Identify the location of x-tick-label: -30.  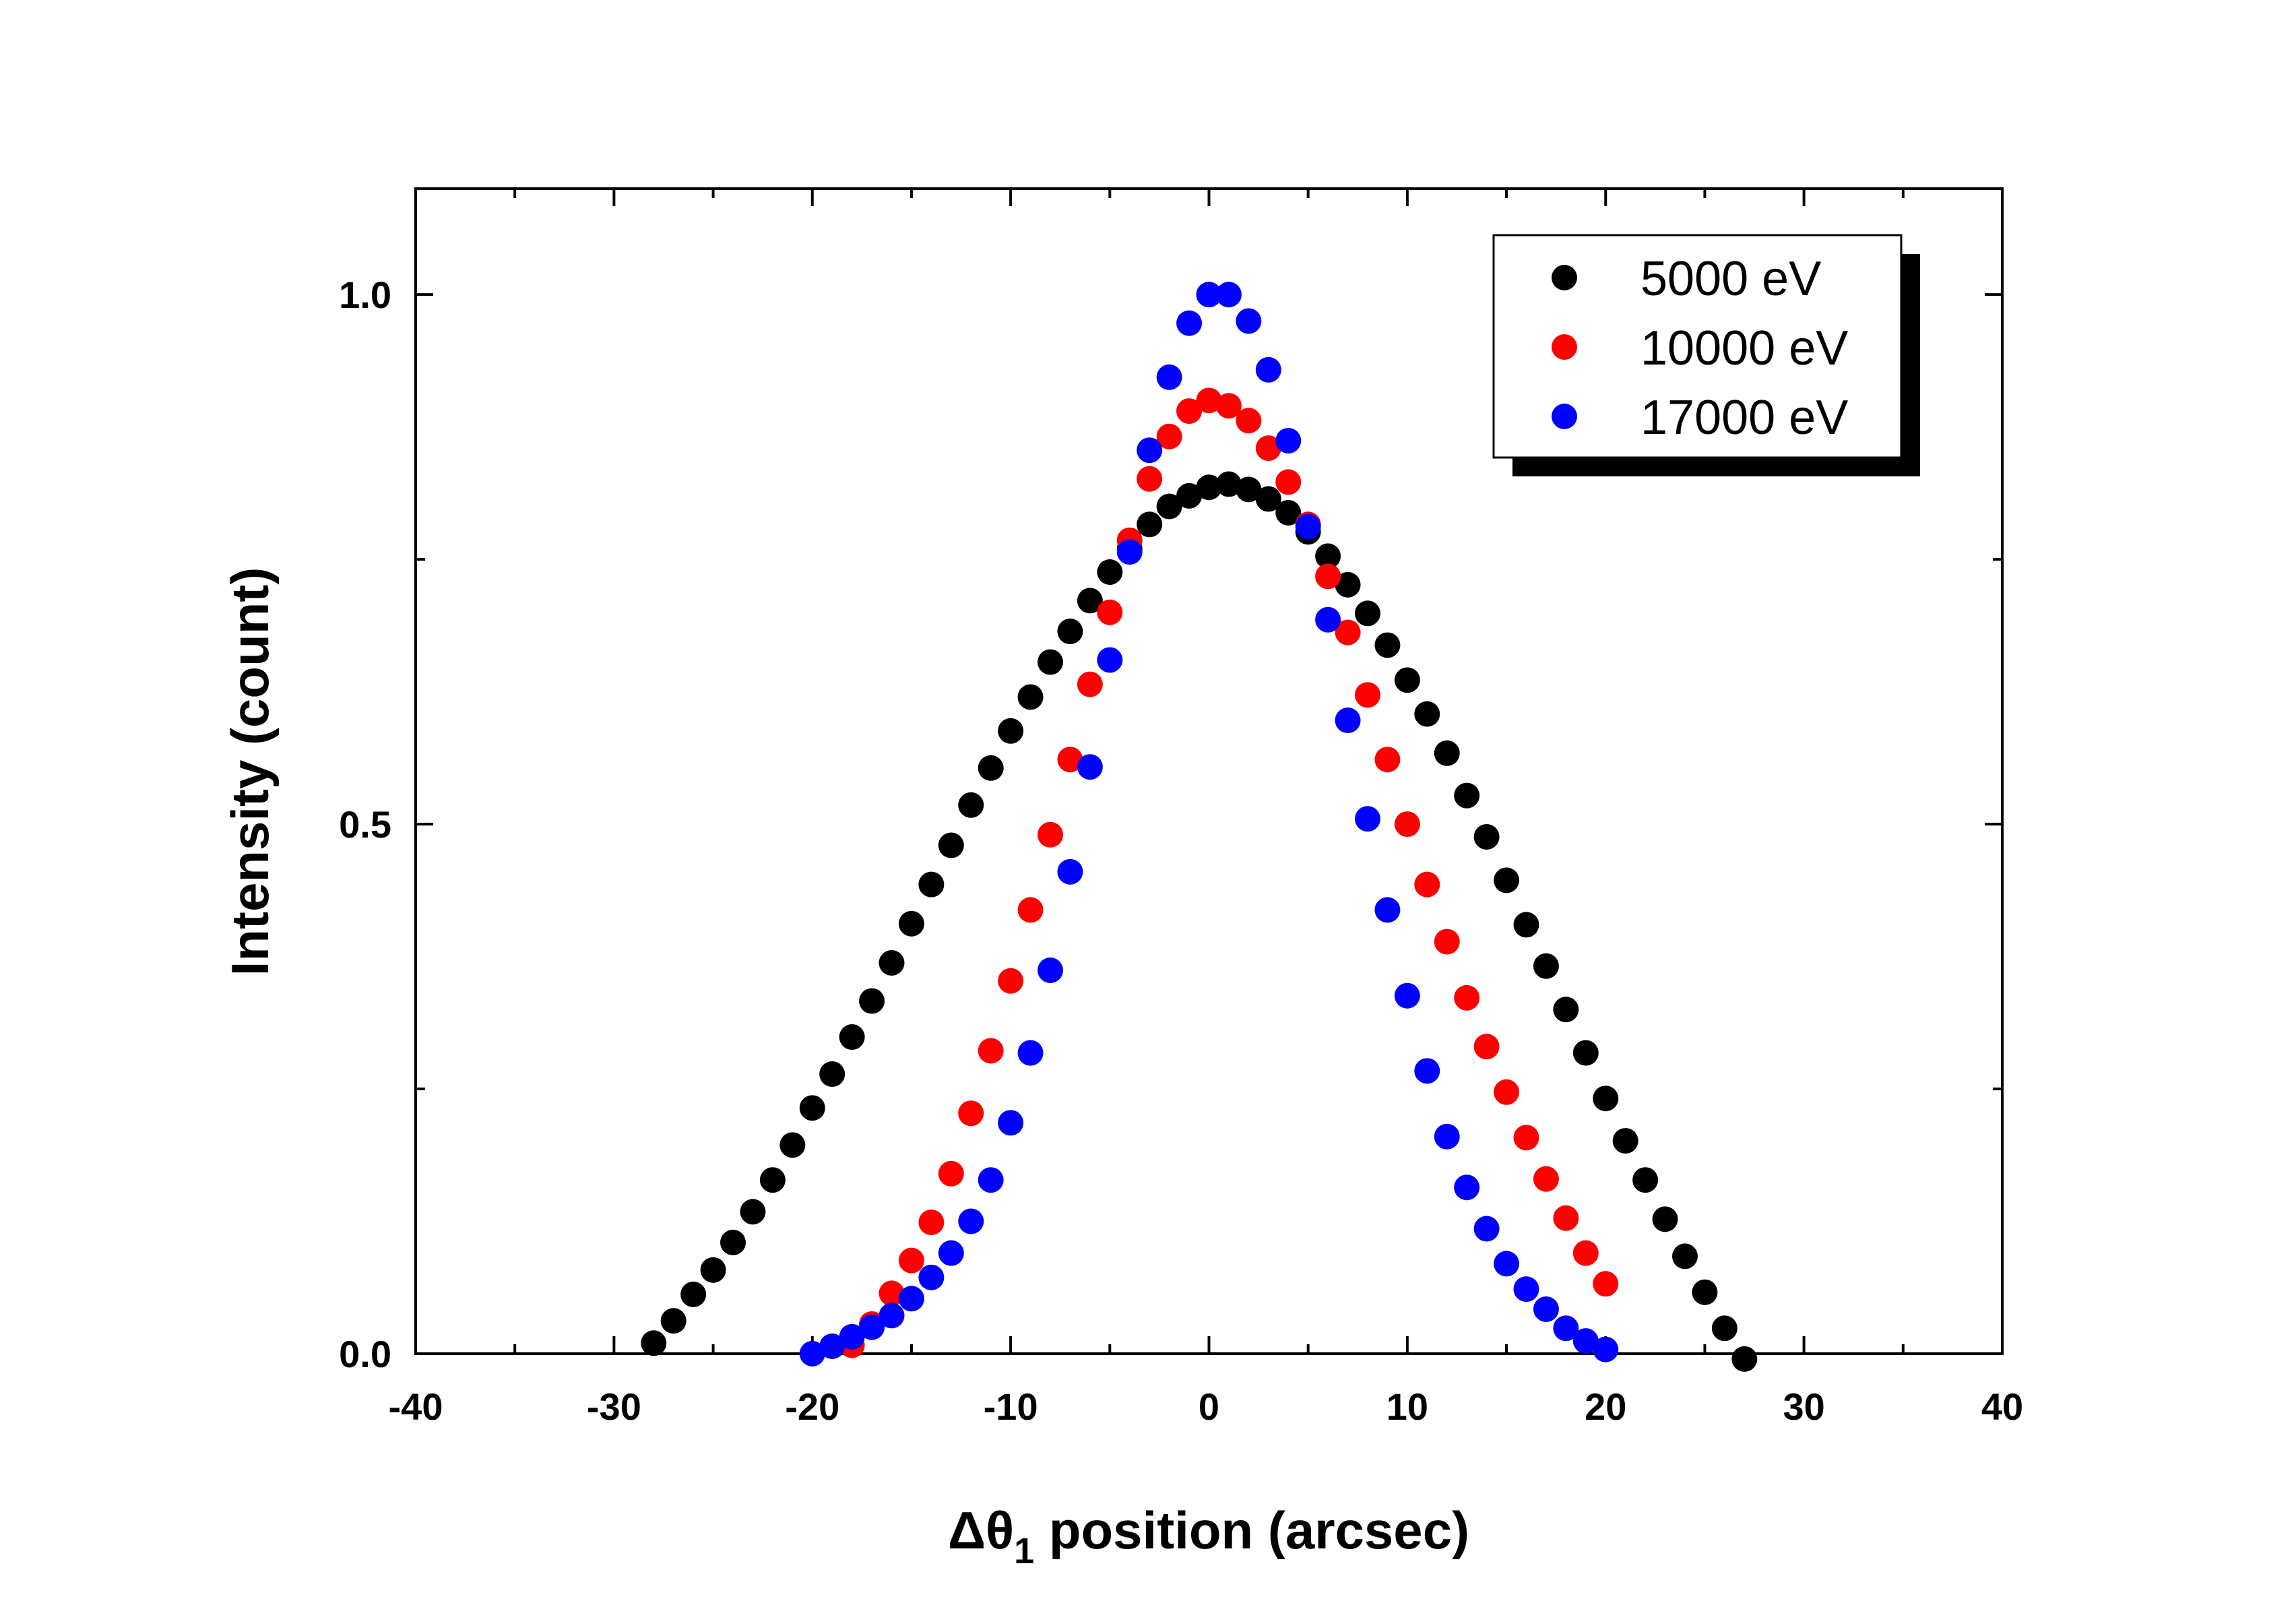
(614, 1406).